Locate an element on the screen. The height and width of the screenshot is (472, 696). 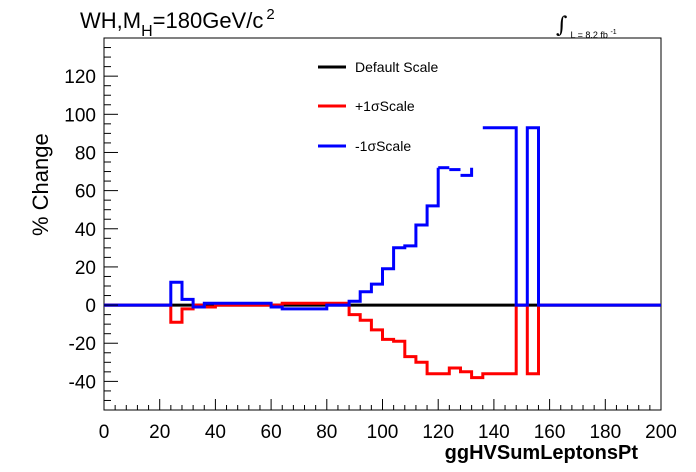
x-tick-label: 200 is located at coordinates (661, 432).